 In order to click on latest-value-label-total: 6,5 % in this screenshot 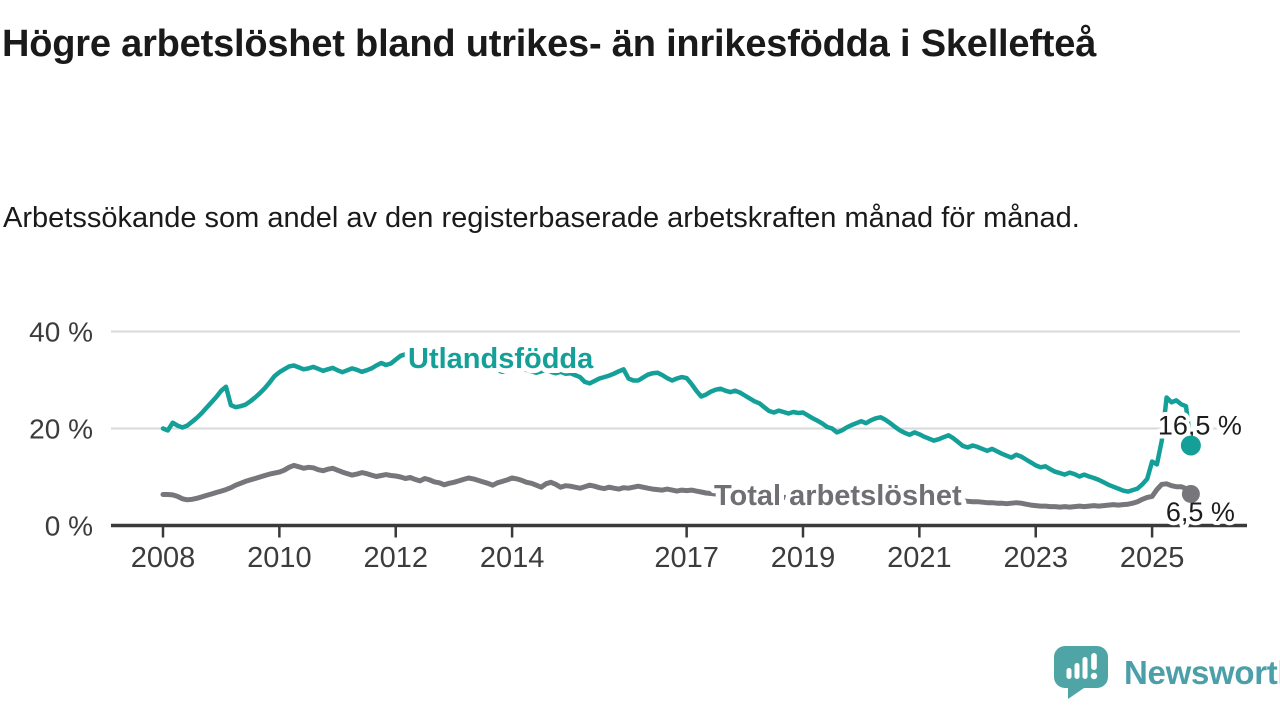, I will do `click(1200, 512)`.